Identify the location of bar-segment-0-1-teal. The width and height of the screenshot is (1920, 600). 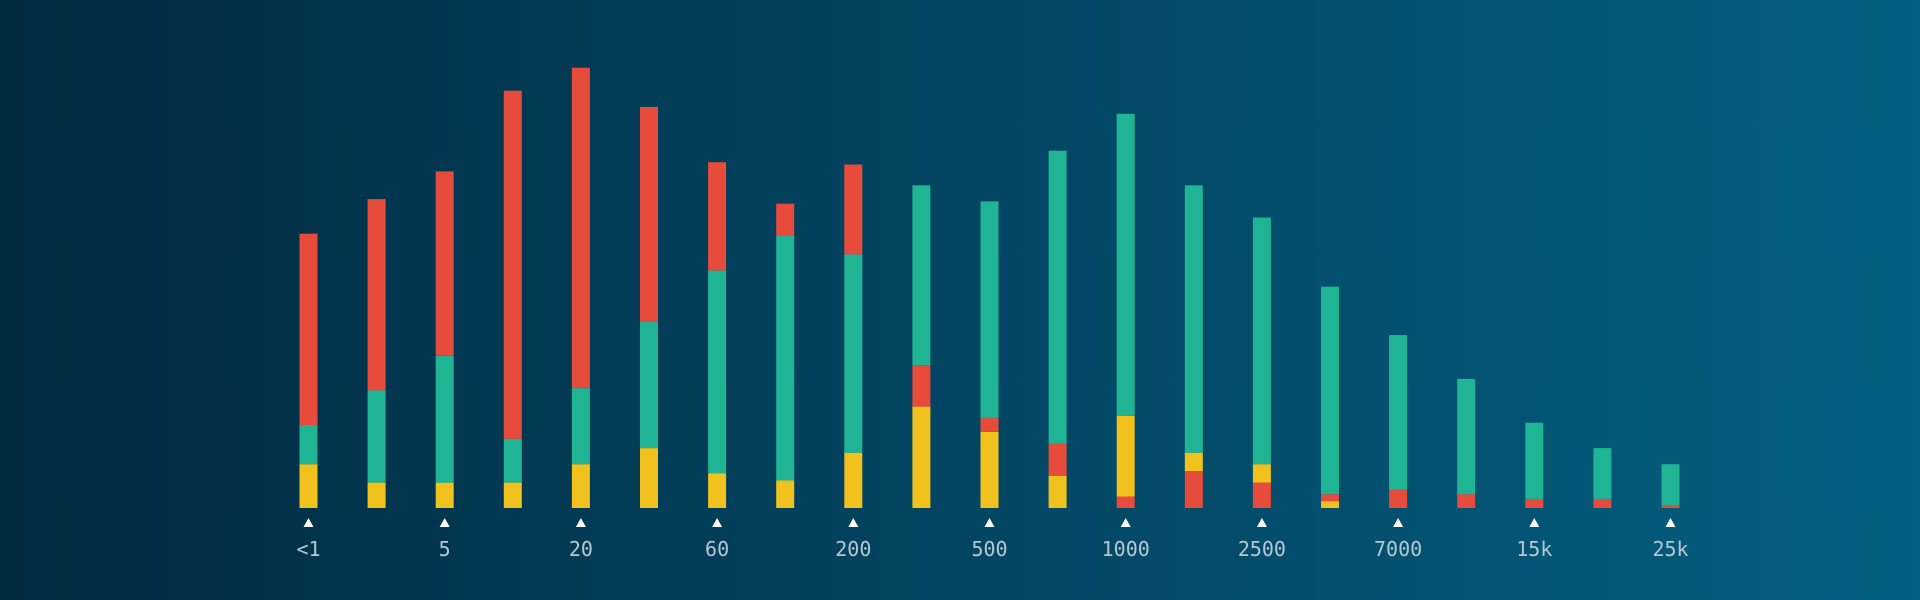
(308, 445).